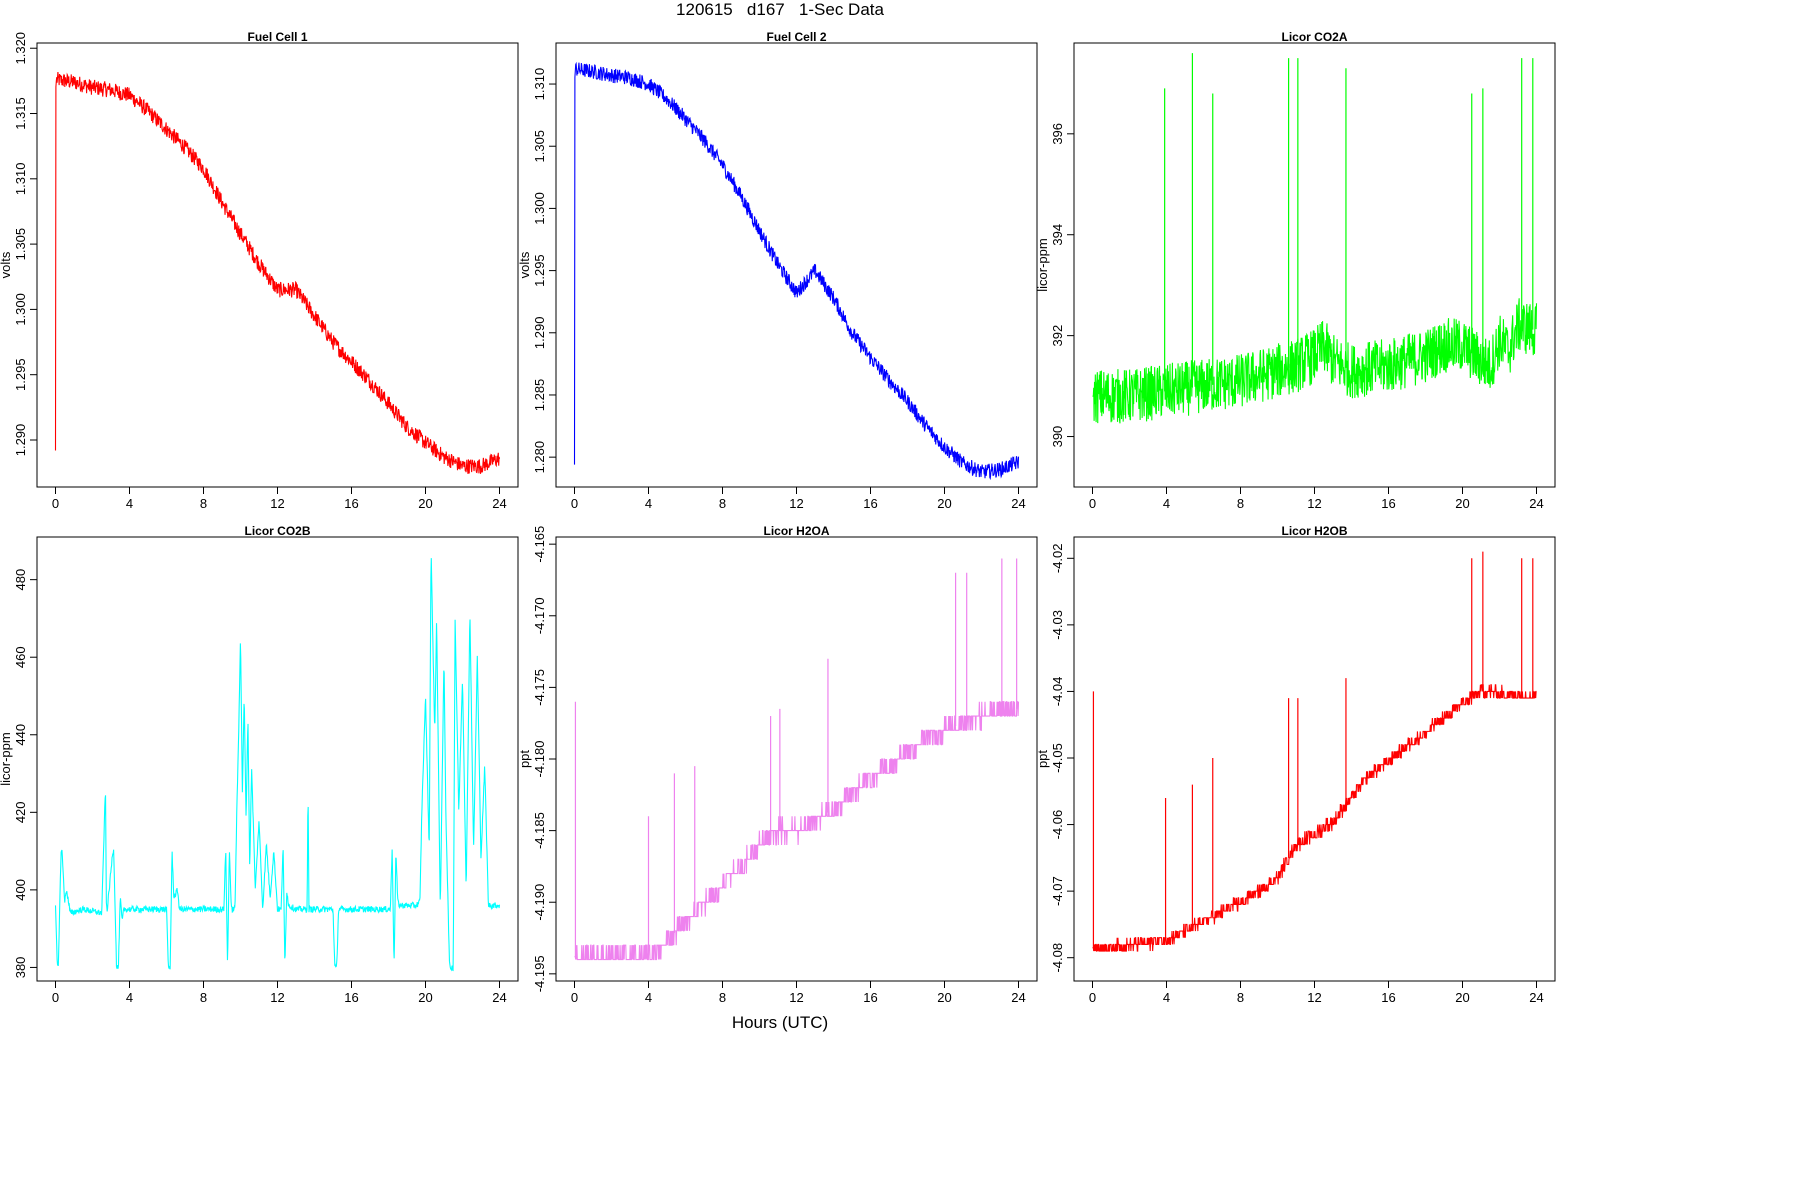 This screenshot has width=1800, height=1200. What do you see at coordinates (20, 812) in the screenshot?
I see `y-tick-label: 420` at bounding box center [20, 812].